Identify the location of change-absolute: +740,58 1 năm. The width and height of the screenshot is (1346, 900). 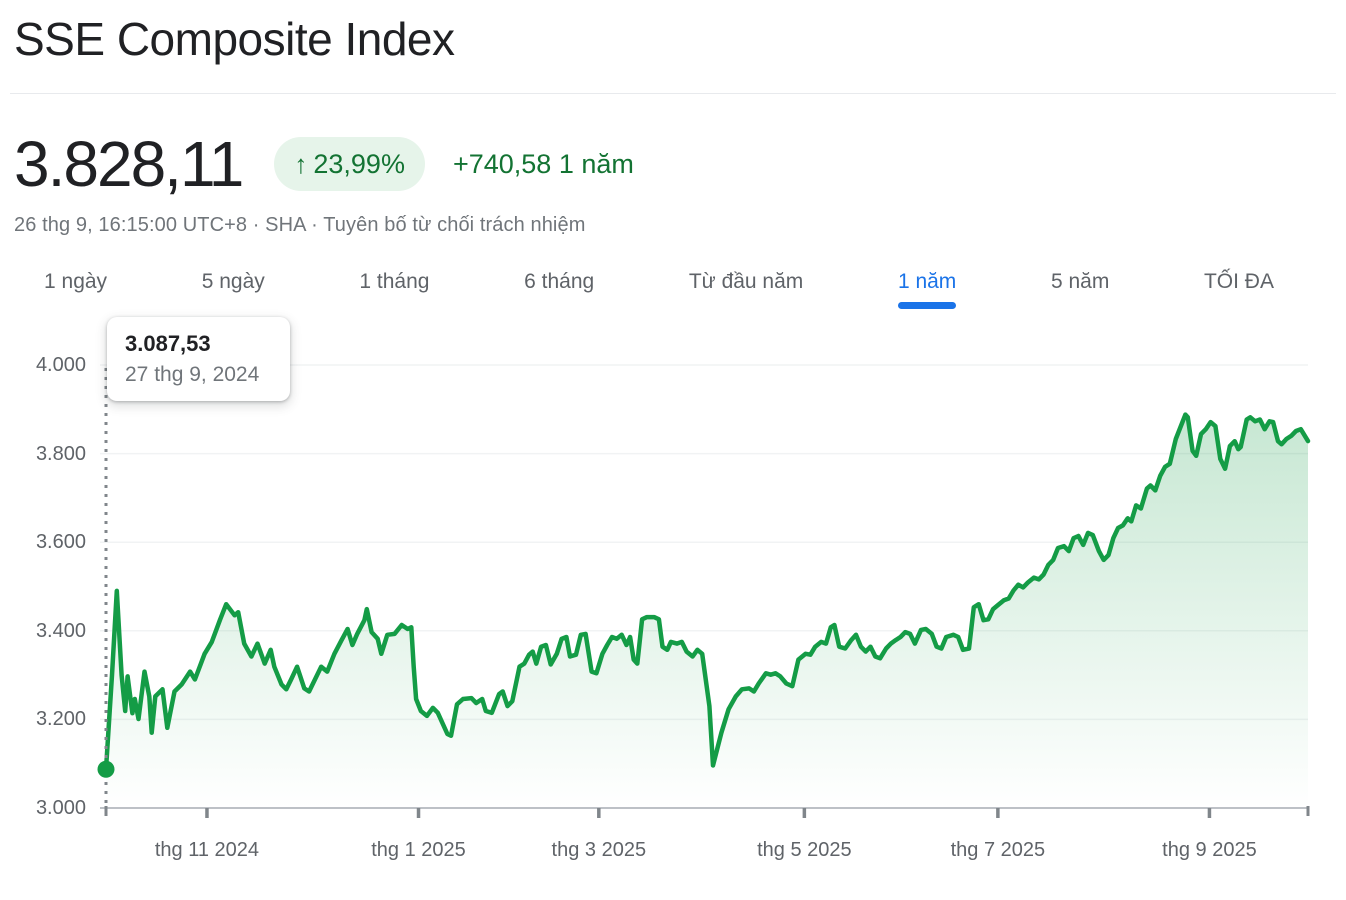
(543, 164).